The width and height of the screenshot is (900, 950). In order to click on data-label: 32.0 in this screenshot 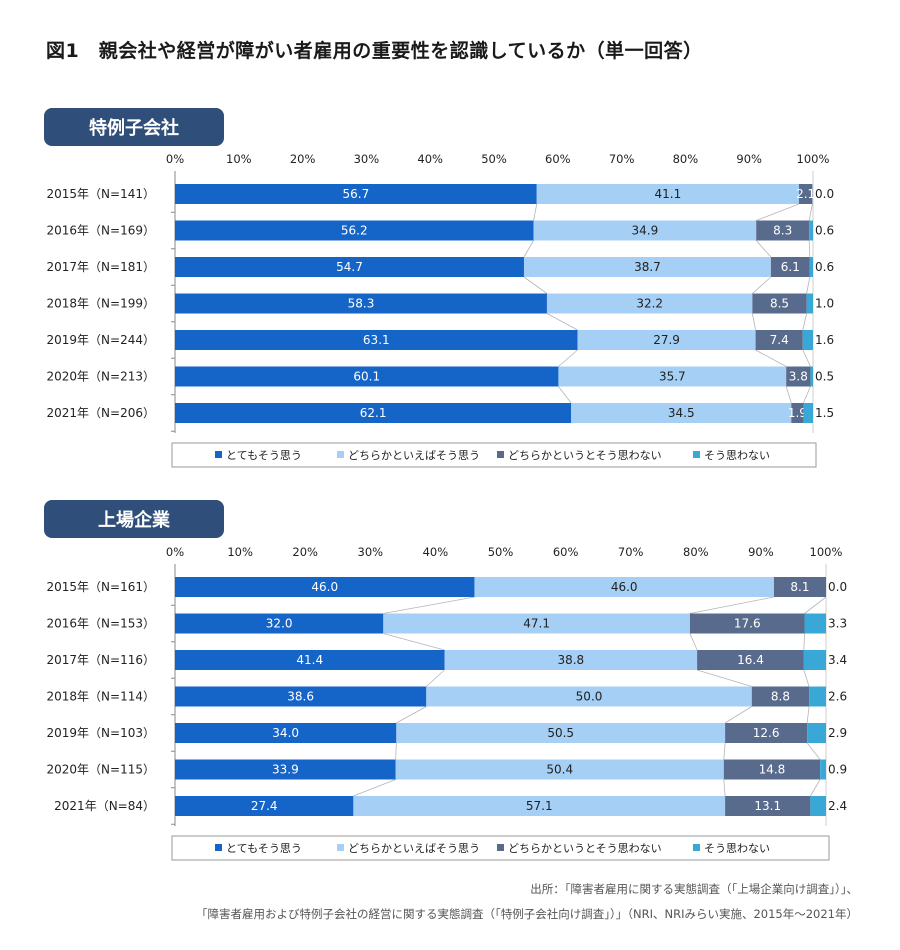, I will do `click(279, 624)`.